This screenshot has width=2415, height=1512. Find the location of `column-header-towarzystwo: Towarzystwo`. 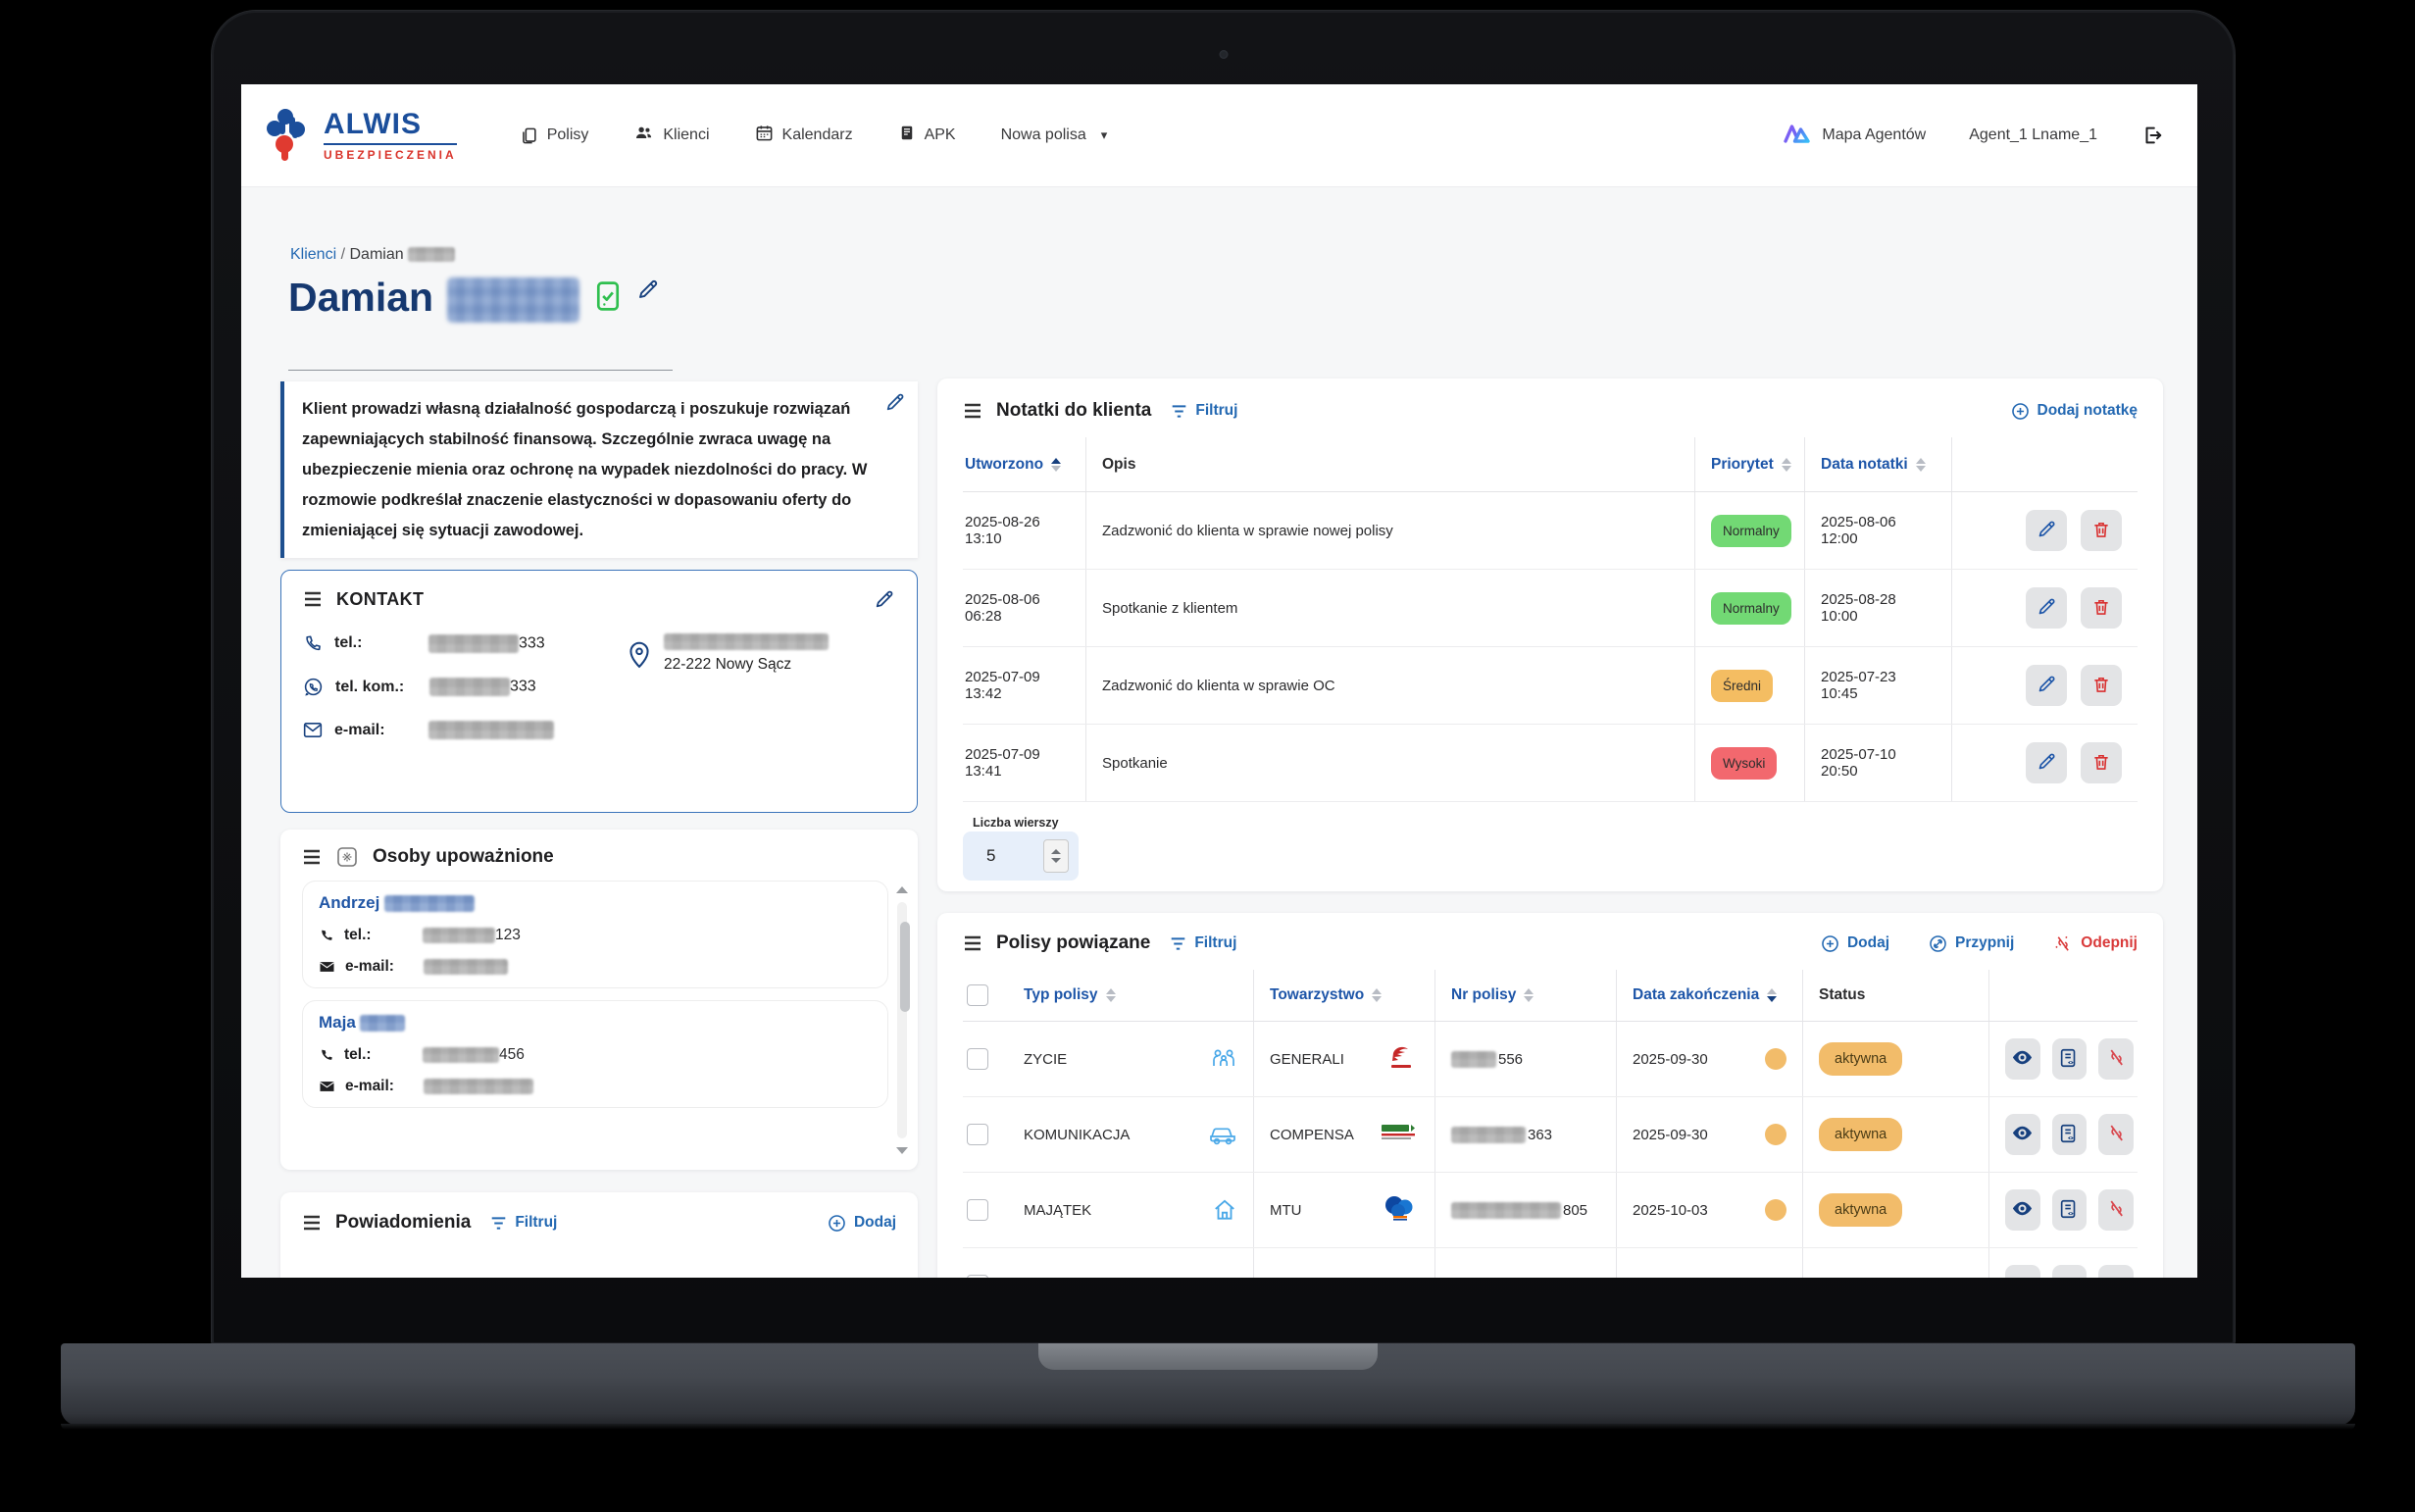

column-header-towarzystwo: Towarzystwo is located at coordinates (1343, 995).